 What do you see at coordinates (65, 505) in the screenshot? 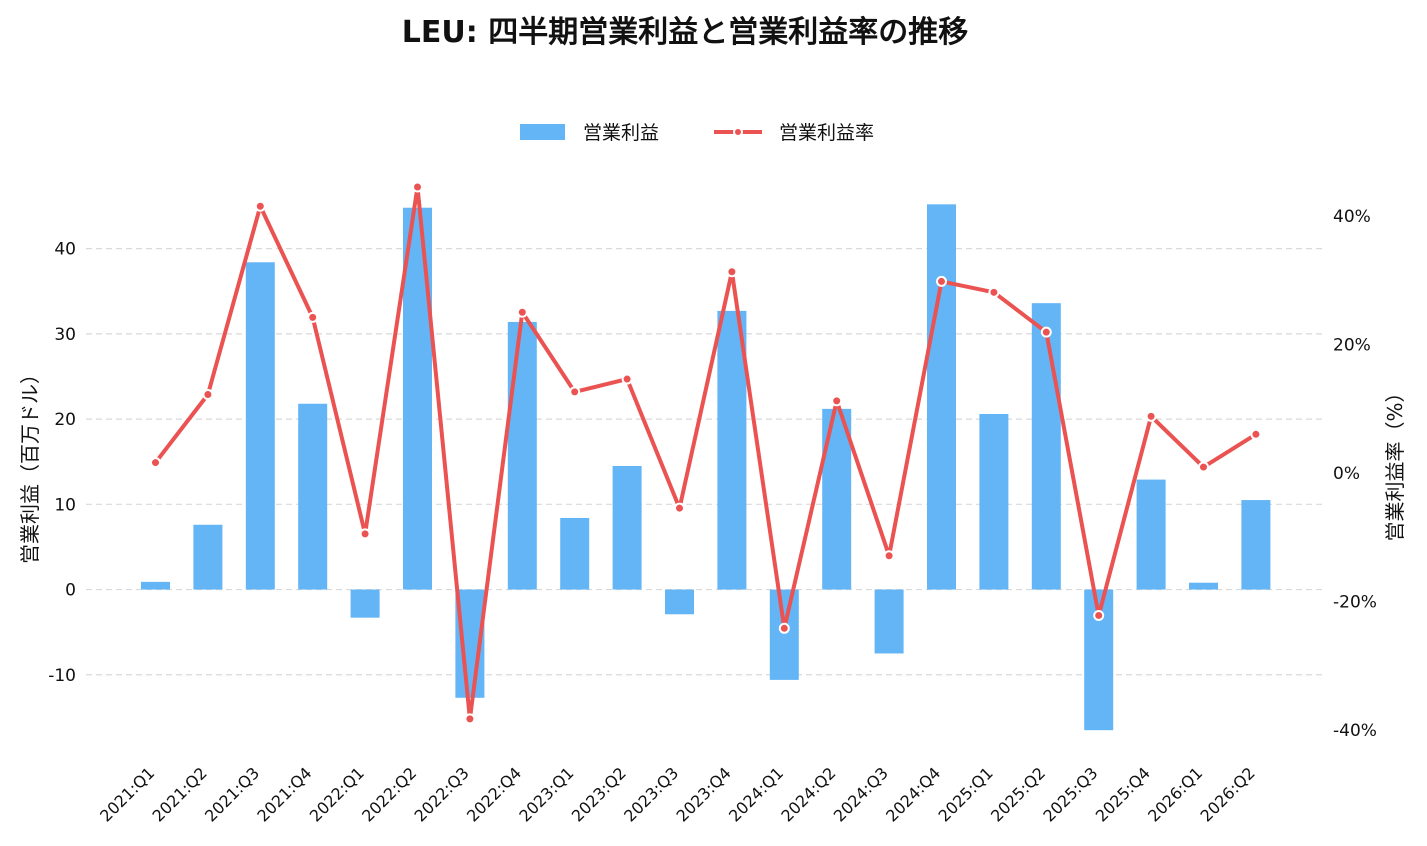
I see `left-tick-label: 10` at bounding box center [65, 505].